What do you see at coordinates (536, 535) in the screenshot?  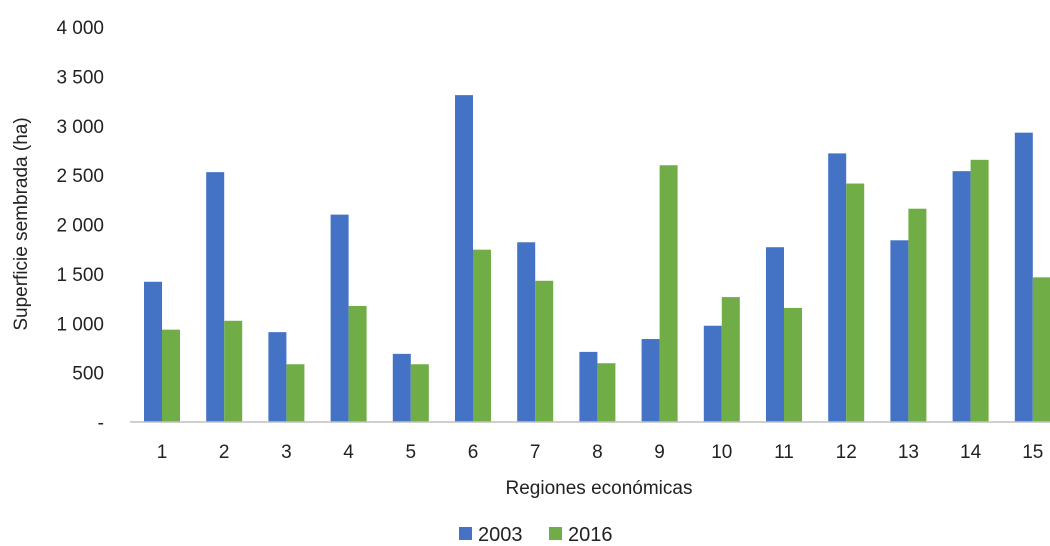 I see `legend: 2003 2016` at bounding box center [536, 535].